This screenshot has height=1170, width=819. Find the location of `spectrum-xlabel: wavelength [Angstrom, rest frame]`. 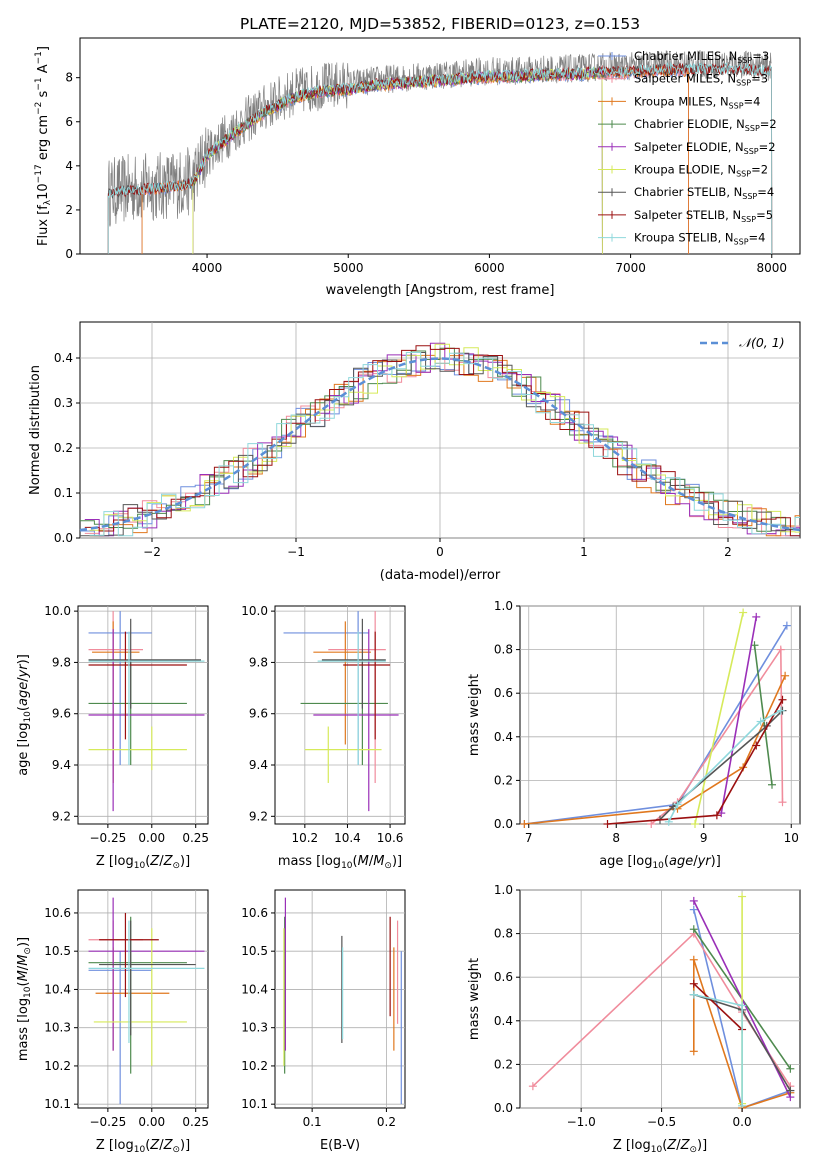

spectrum-xlabel: wavelength [Angstrom, rest frame] is located at coordinates (440, 290).